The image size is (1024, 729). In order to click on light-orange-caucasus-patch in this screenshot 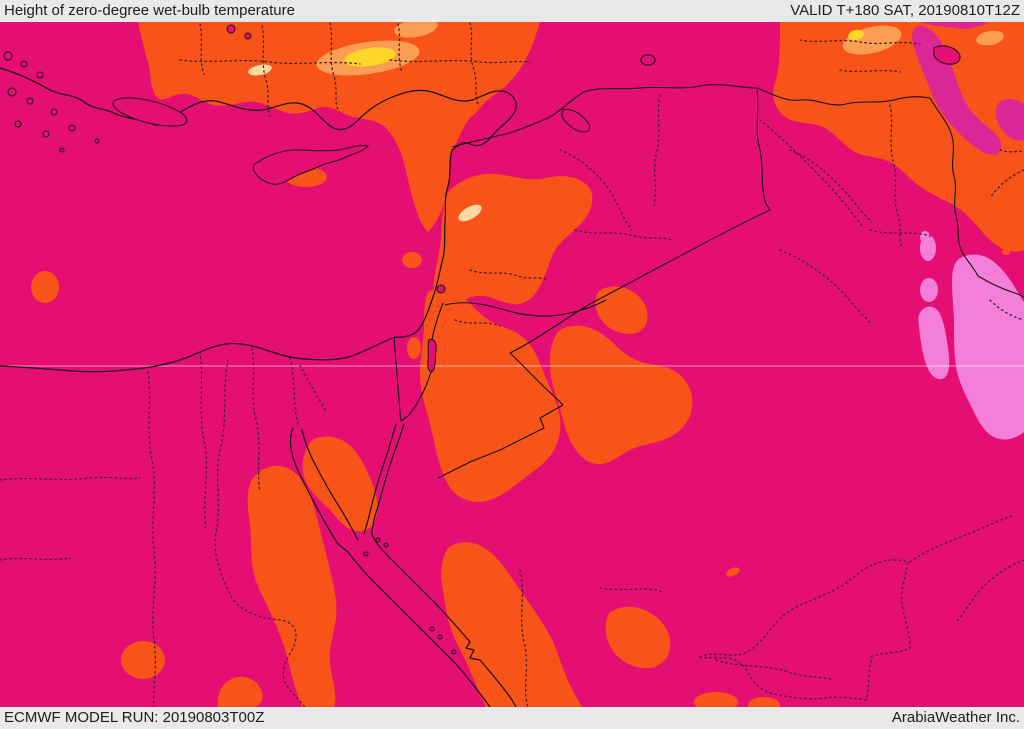, I will do `click(990, 38)`.